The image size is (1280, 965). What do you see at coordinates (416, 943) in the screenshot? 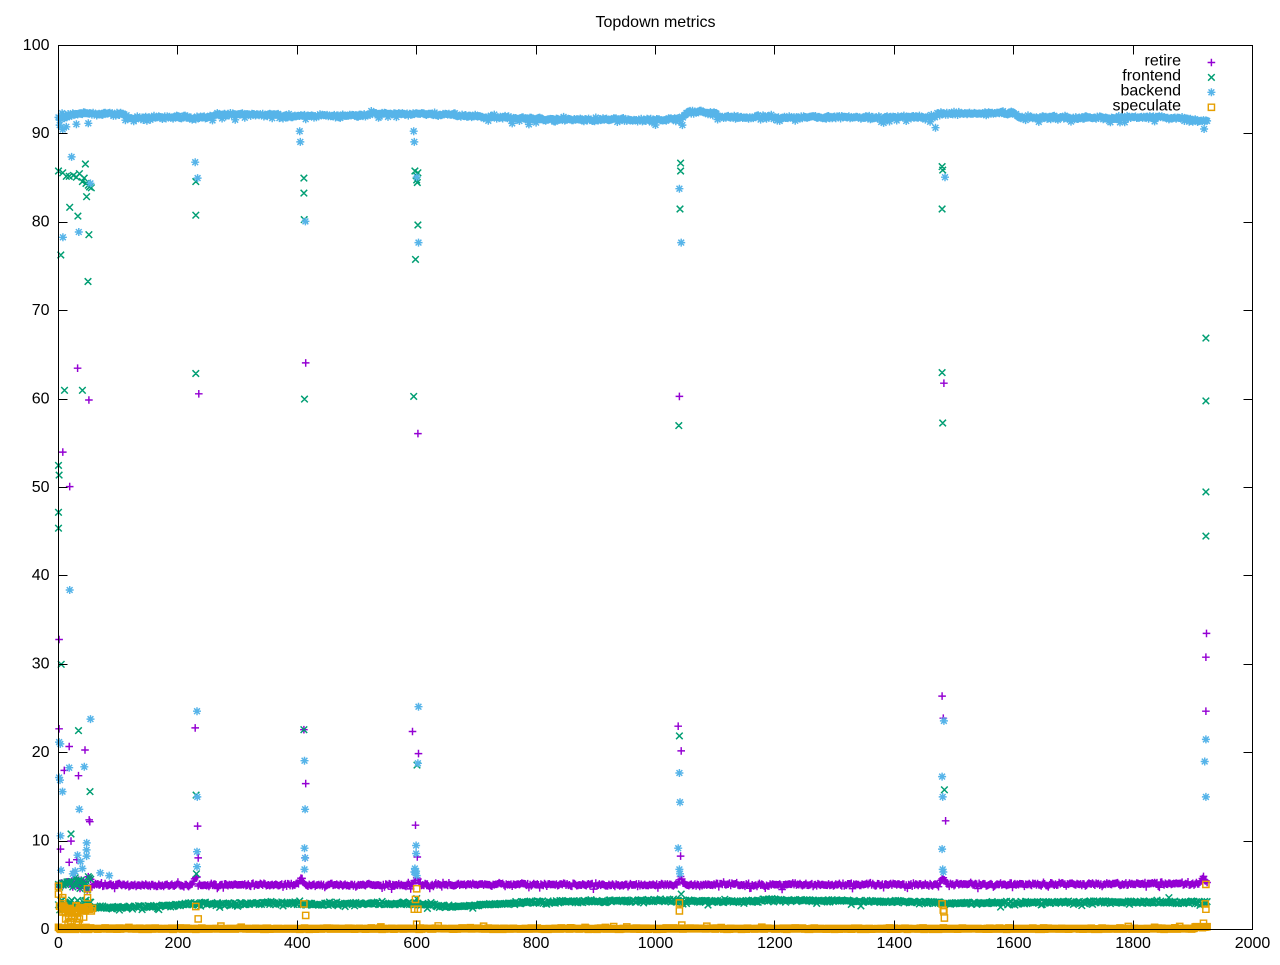
I see `svg-text: 600` at bounding box center [416, 943].